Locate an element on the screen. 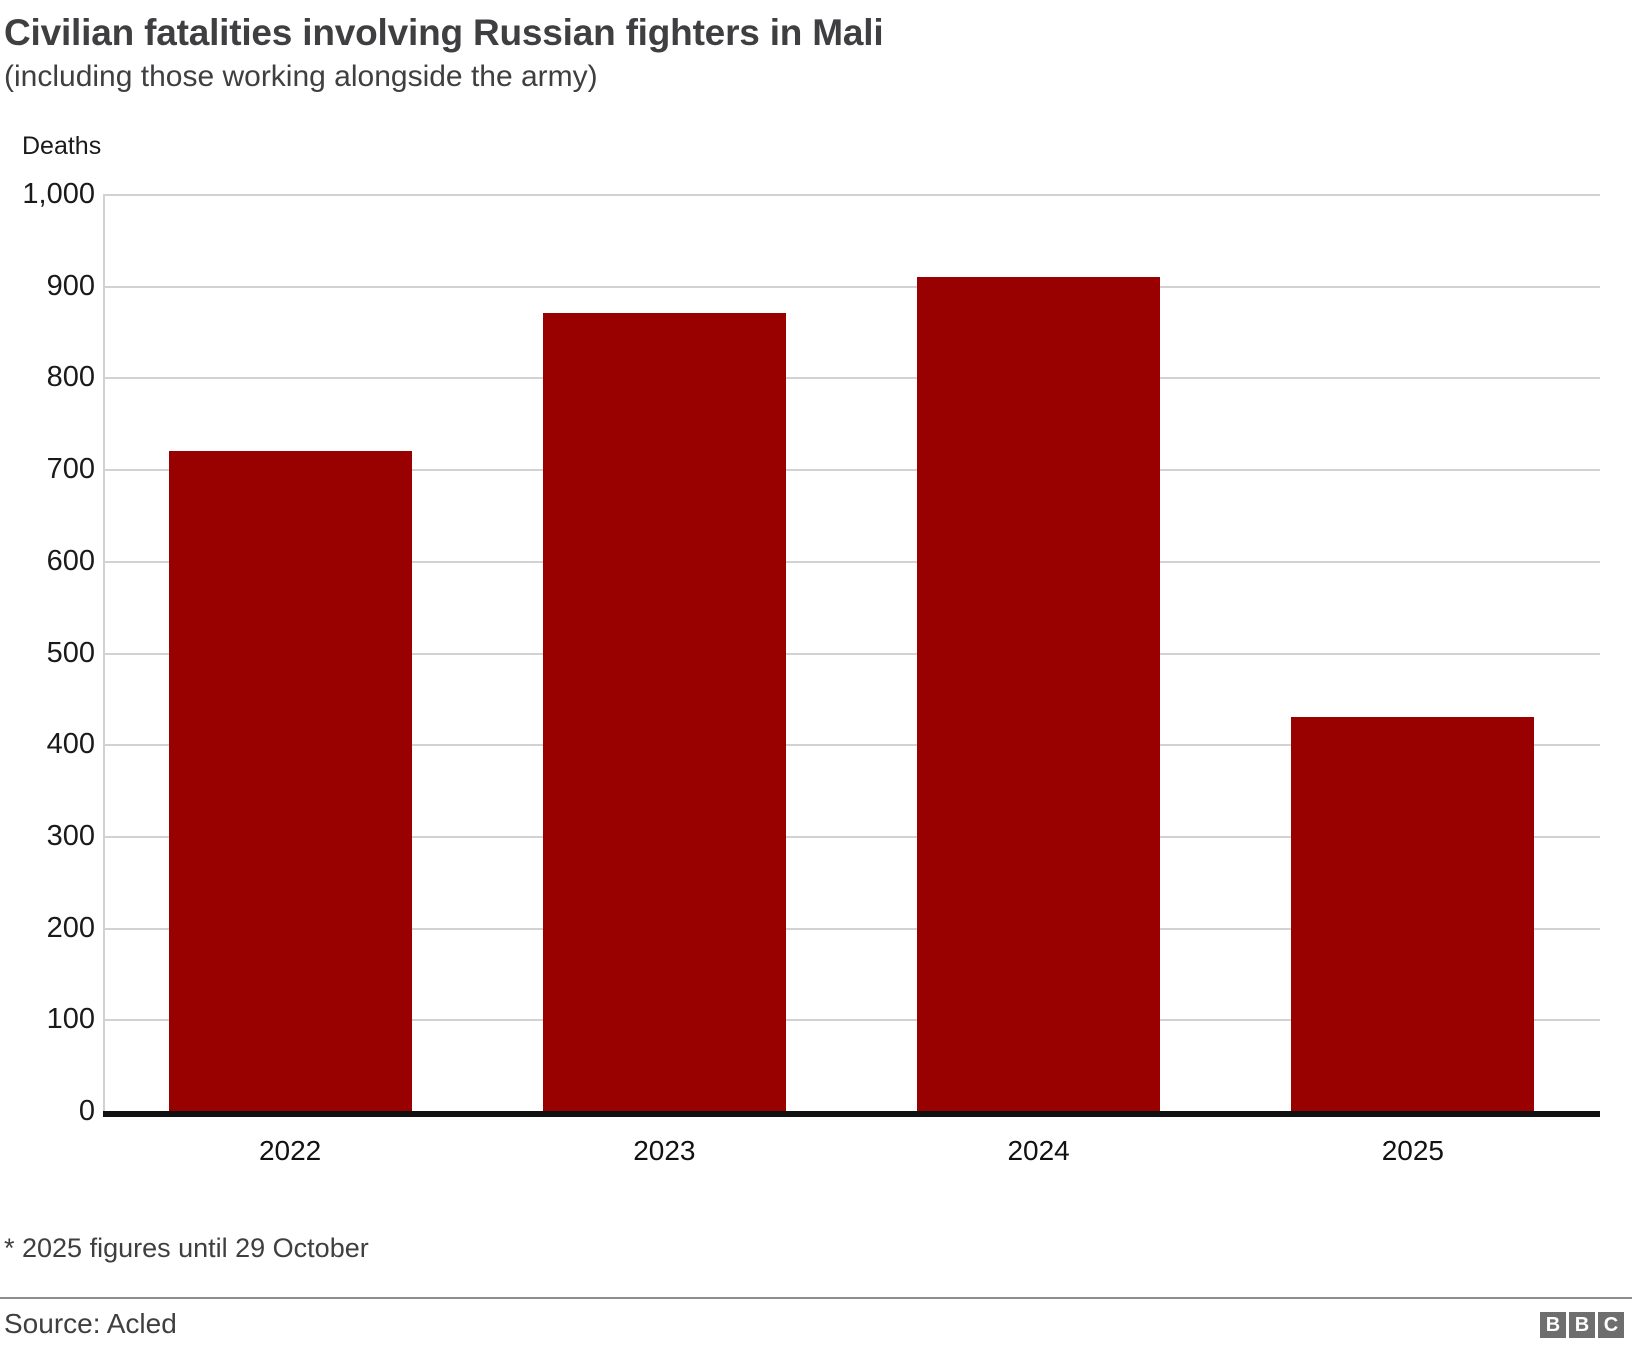  y-axis-title: Deaths is located at coordinates (62, 146).